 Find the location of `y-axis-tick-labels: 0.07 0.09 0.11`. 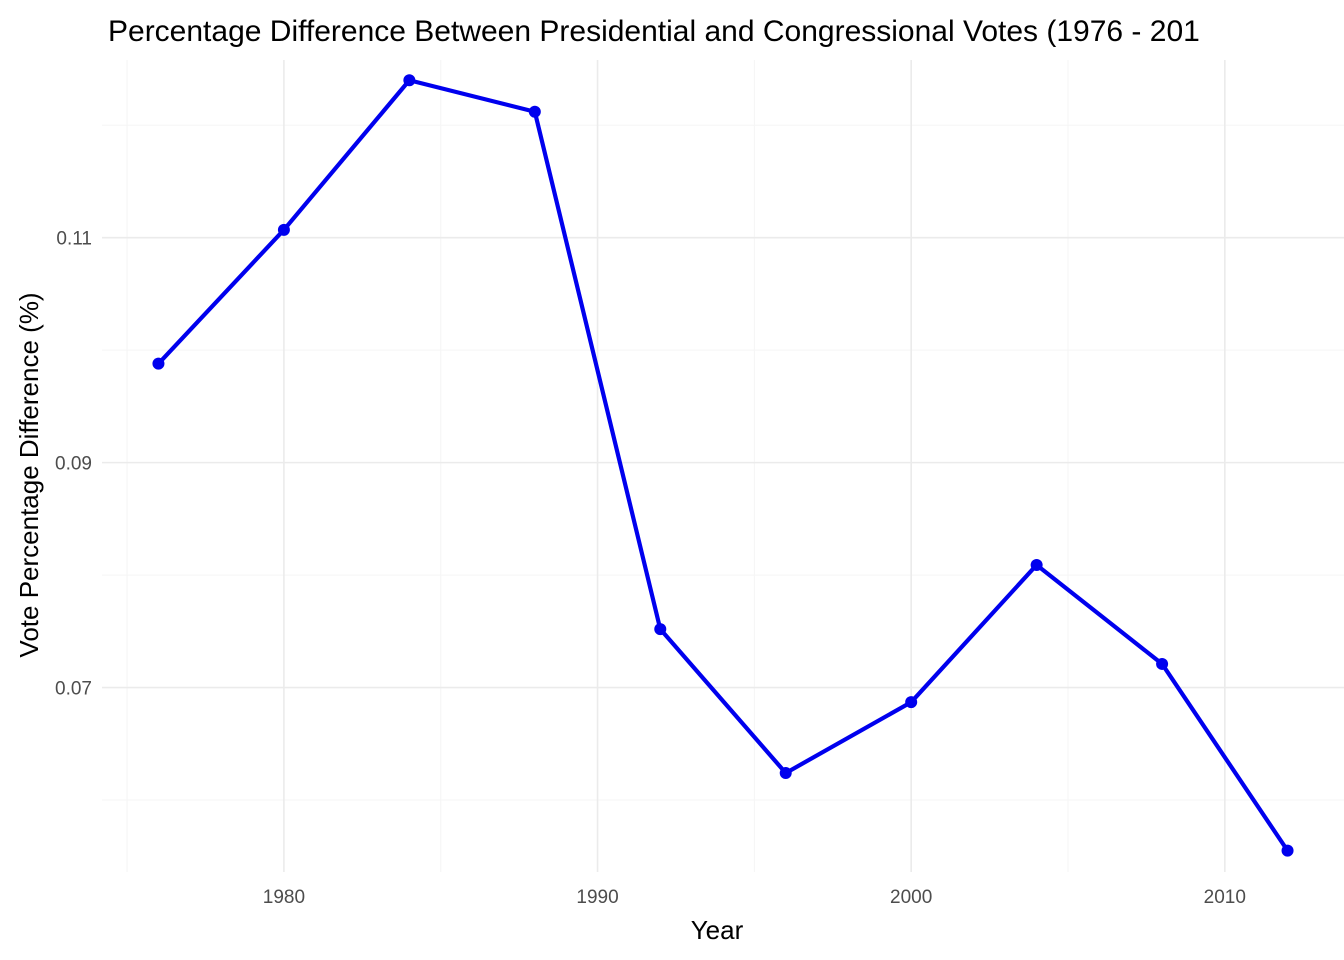

y-axis-tick-labels: 0.07 0.09 0.11 is located at coordinates (73, 464).